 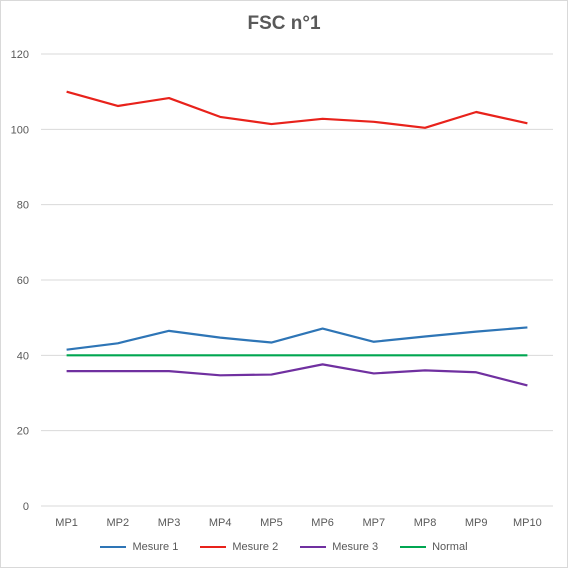 I want to click on legend-item-mesure-2: Mesure 2, so click(x=239, y=547).